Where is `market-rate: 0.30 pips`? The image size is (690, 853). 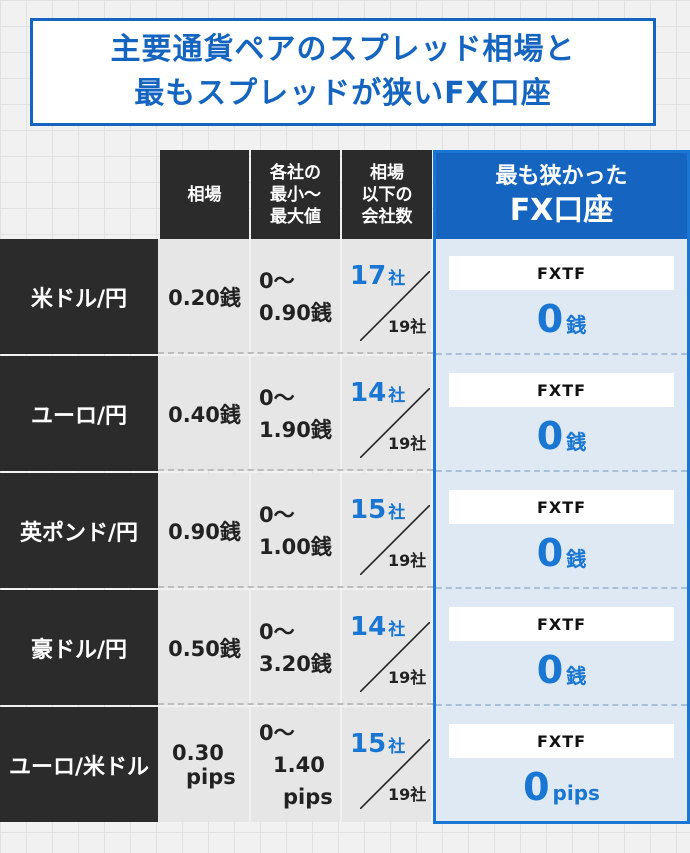
market-rate: 0.30 pips is located at coordinates (204, 764).